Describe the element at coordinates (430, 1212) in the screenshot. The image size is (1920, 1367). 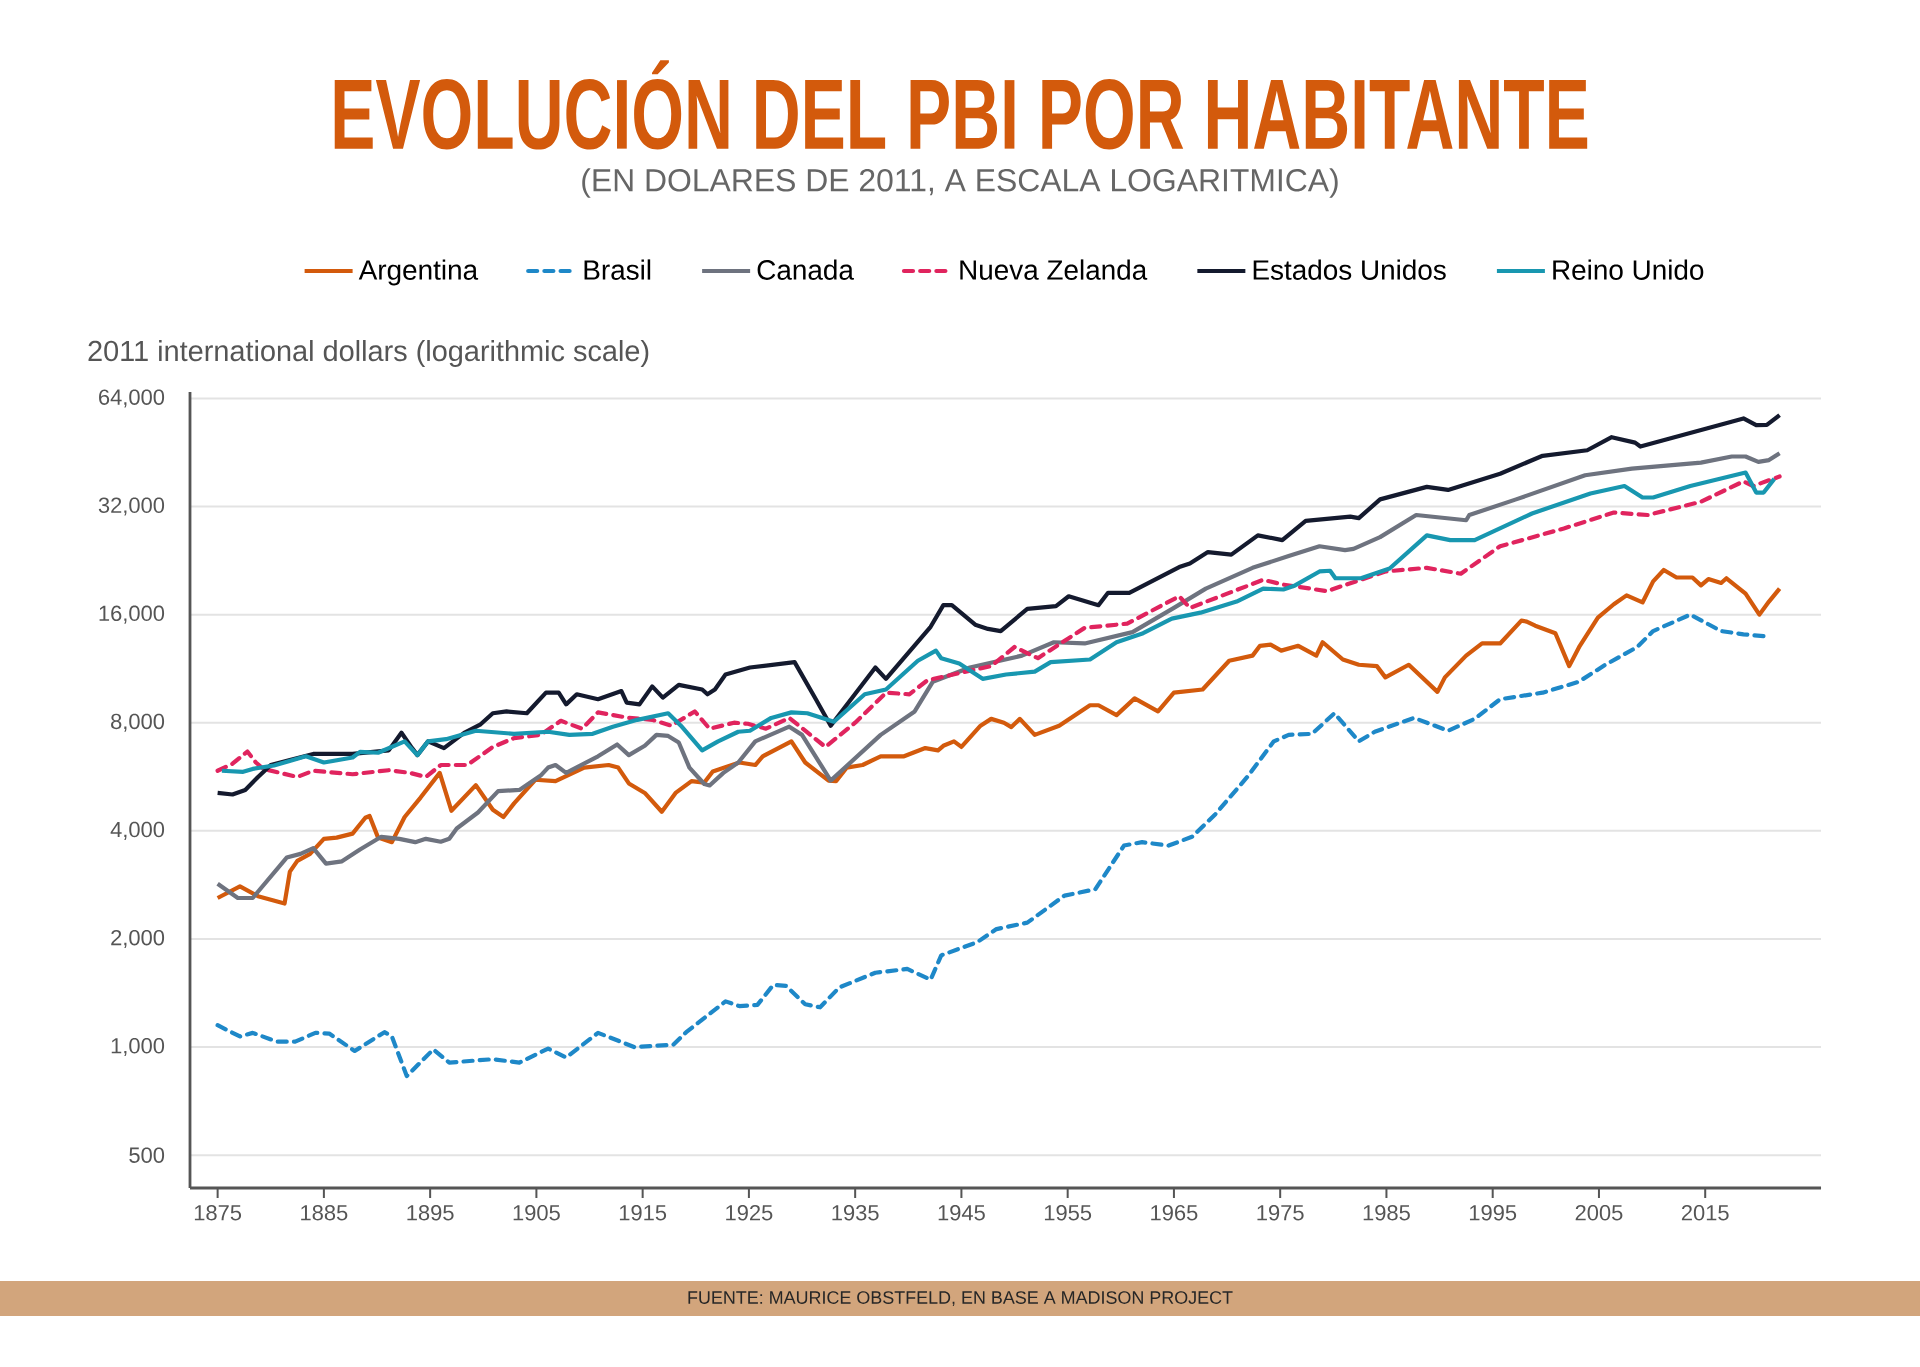
I see `x-tick-label: 1895` at that location.